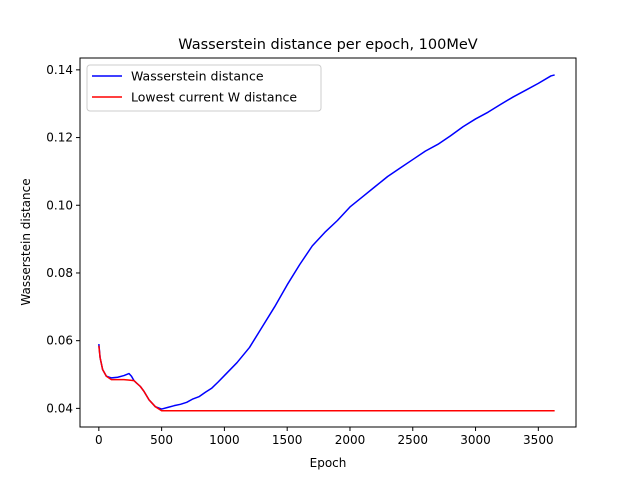 This screenshot has height=480, width=640. I want to click on x-axis-label: Epoch, so click(328, 463).